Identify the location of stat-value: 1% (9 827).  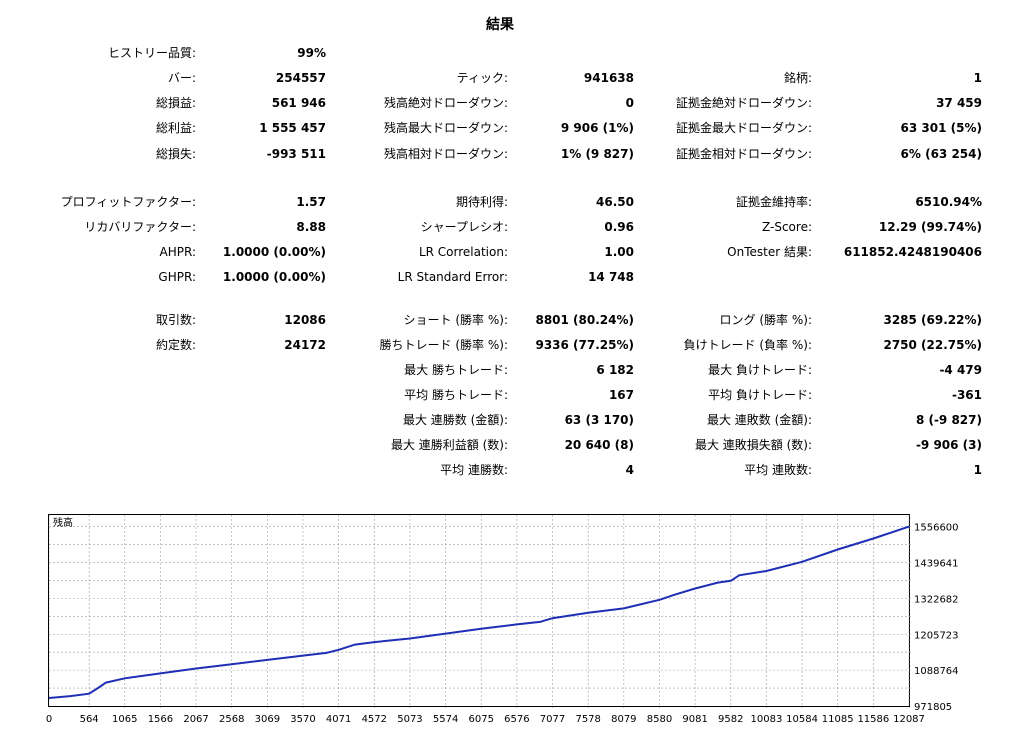
(597, 154).